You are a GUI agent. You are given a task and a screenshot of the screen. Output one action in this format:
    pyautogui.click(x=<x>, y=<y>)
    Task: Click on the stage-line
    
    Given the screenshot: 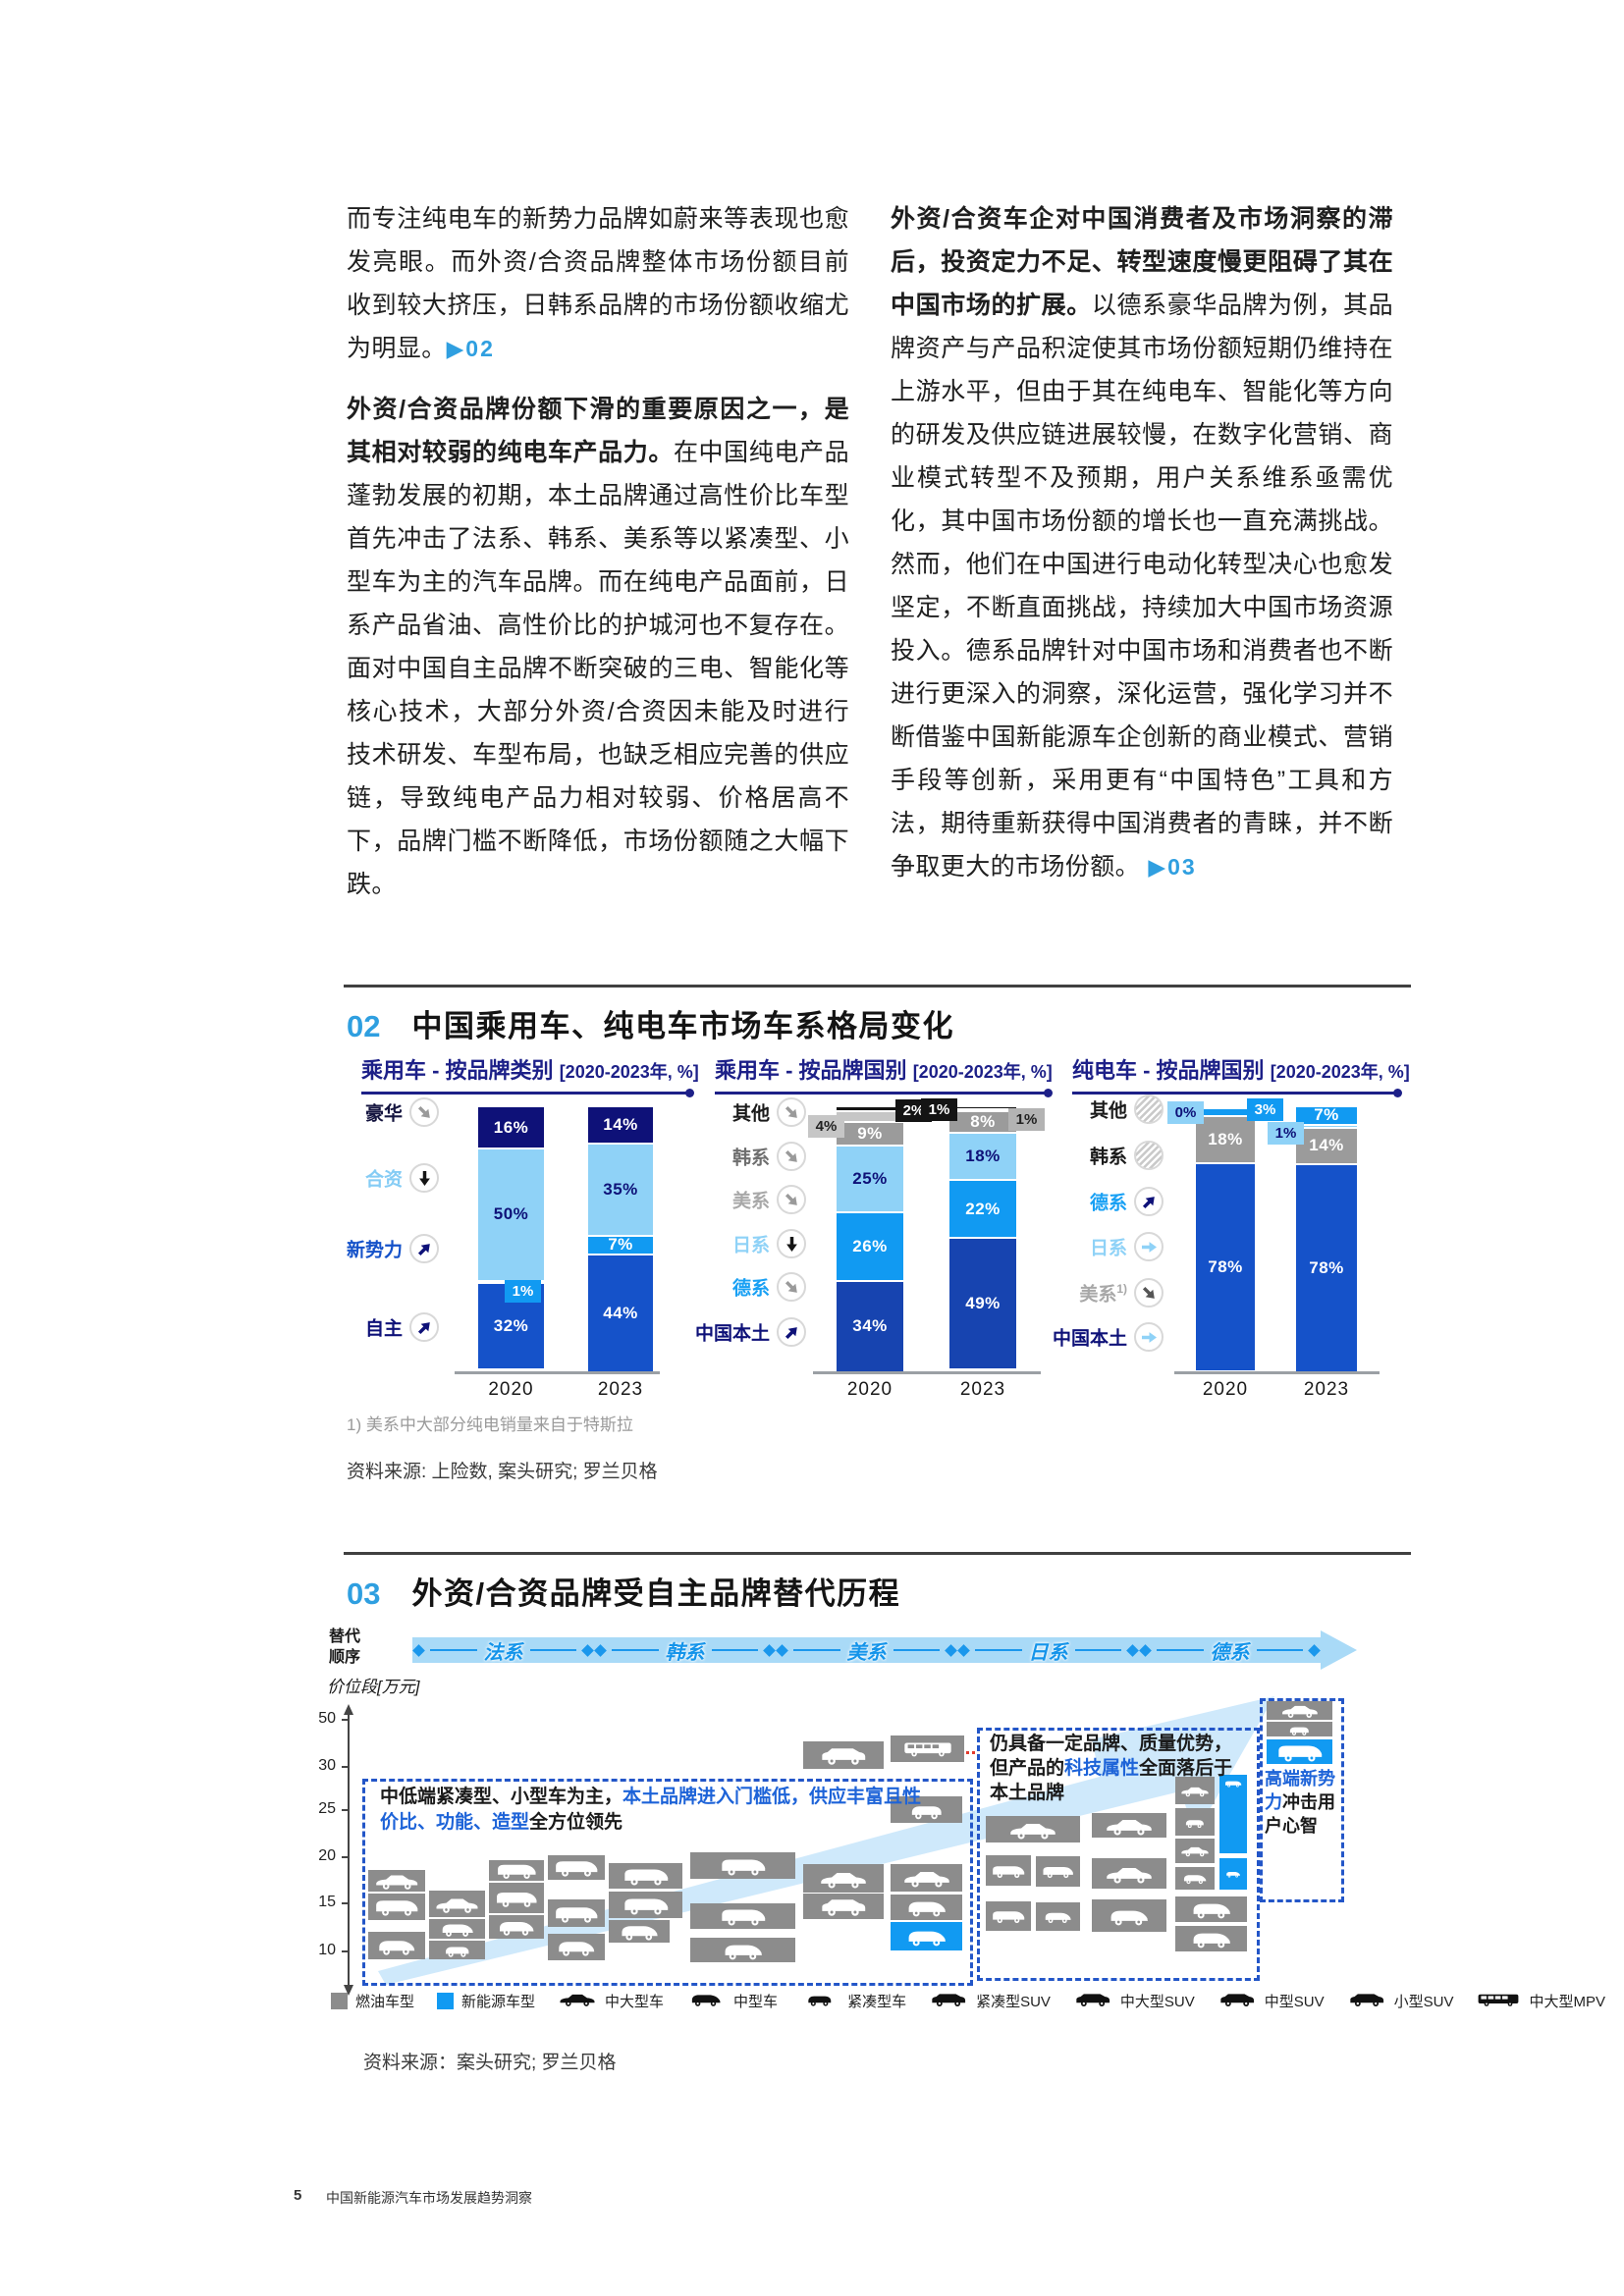 What is the action you would take?
    pyautogui.click(x=1097, y=1650)
    